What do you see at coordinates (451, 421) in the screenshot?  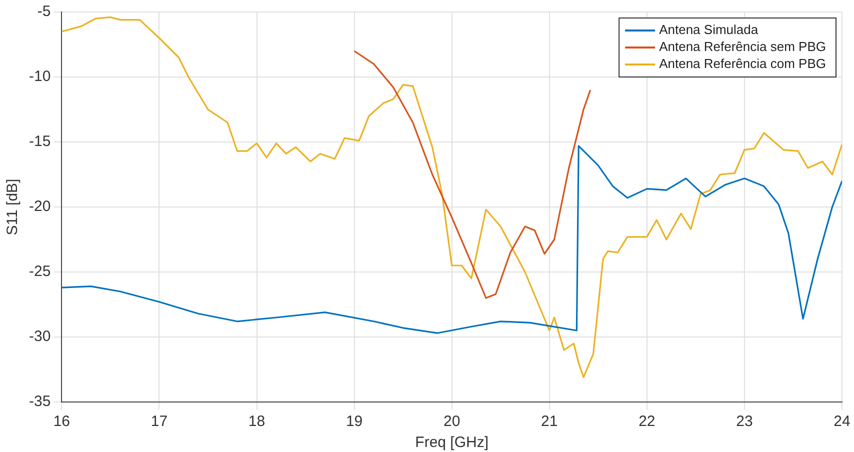 I see `x-tick-label: 20` at bounding box center [451, 421].